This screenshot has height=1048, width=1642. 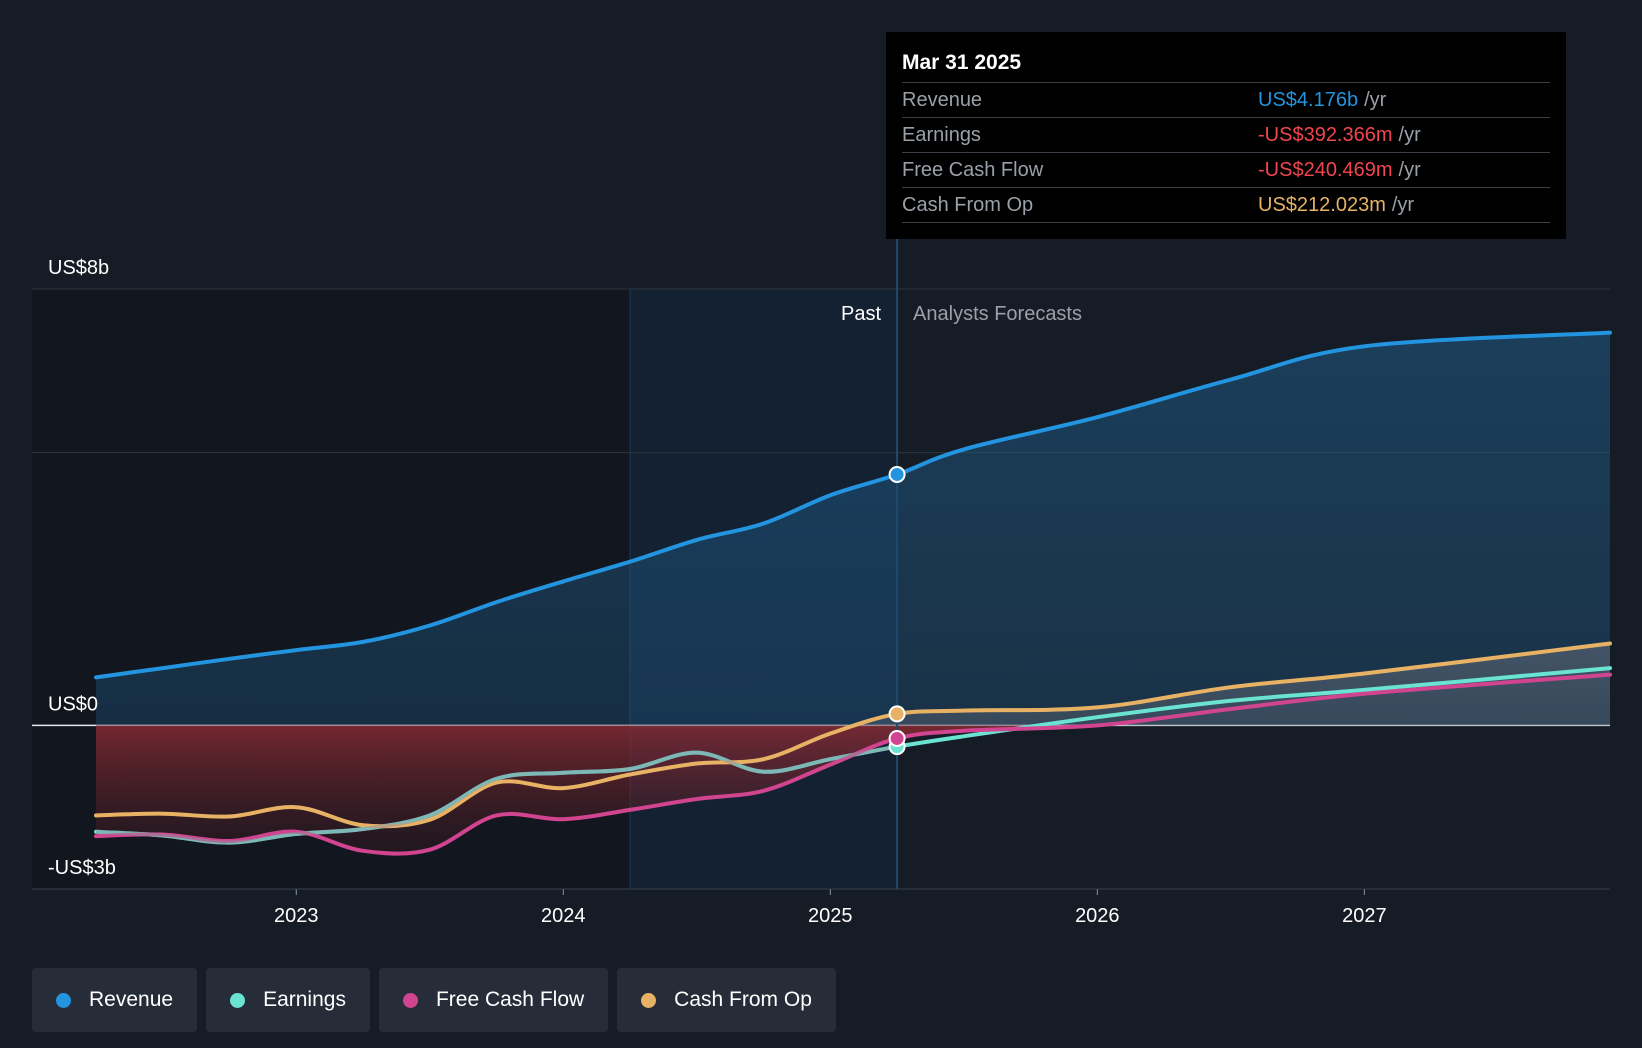 I want to click on legend-item-free-cash-flow: Free Cash Flow, so click(x=493, y=1000).